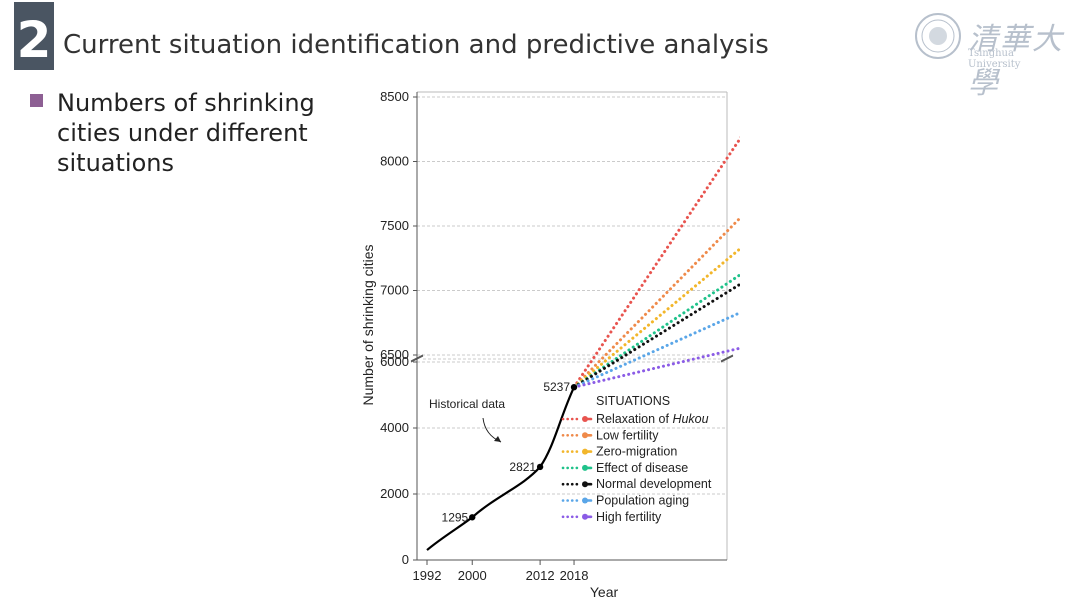 The height and width of the screenshot is (608, 1080). Describe the element at coordinates (574, 575) in the screenshot. I see `x-tick-label: 2018` at that location.